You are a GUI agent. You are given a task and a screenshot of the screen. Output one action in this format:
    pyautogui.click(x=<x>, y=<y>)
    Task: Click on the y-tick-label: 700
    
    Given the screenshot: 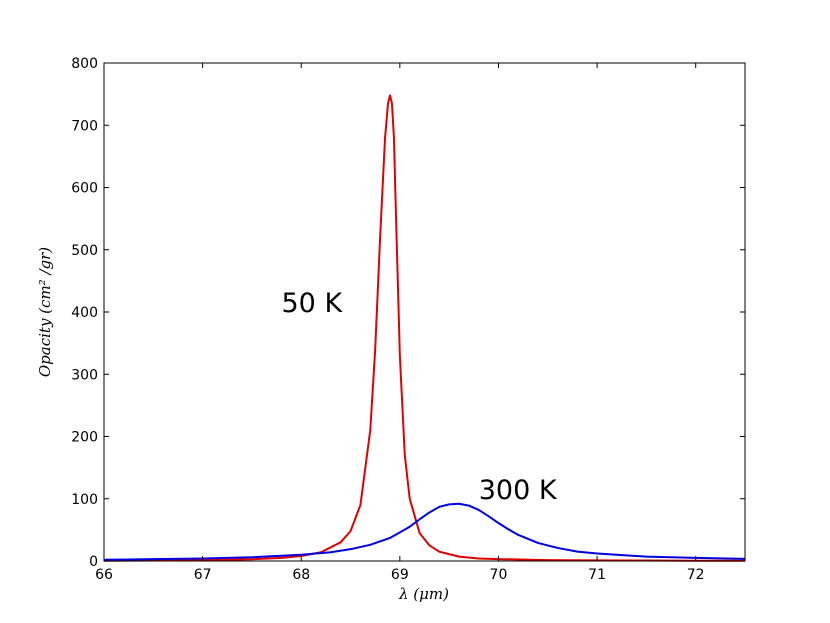 What is the action you would take?
    pyautogui.click(x=84, y=126)
    